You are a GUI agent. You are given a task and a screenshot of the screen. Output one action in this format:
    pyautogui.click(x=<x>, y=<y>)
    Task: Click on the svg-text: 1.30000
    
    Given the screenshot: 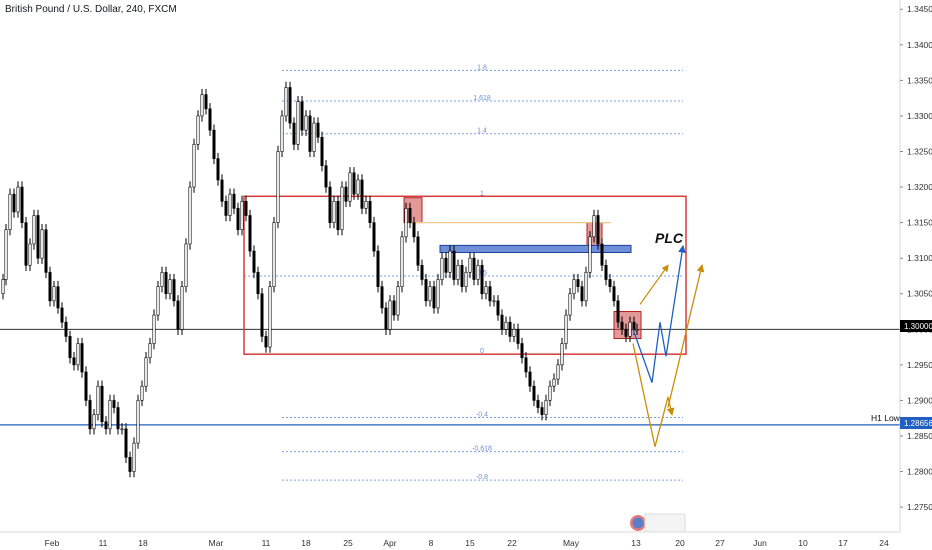 What is the action you would take?
    pyautogui.click(x=918, y=326)
    